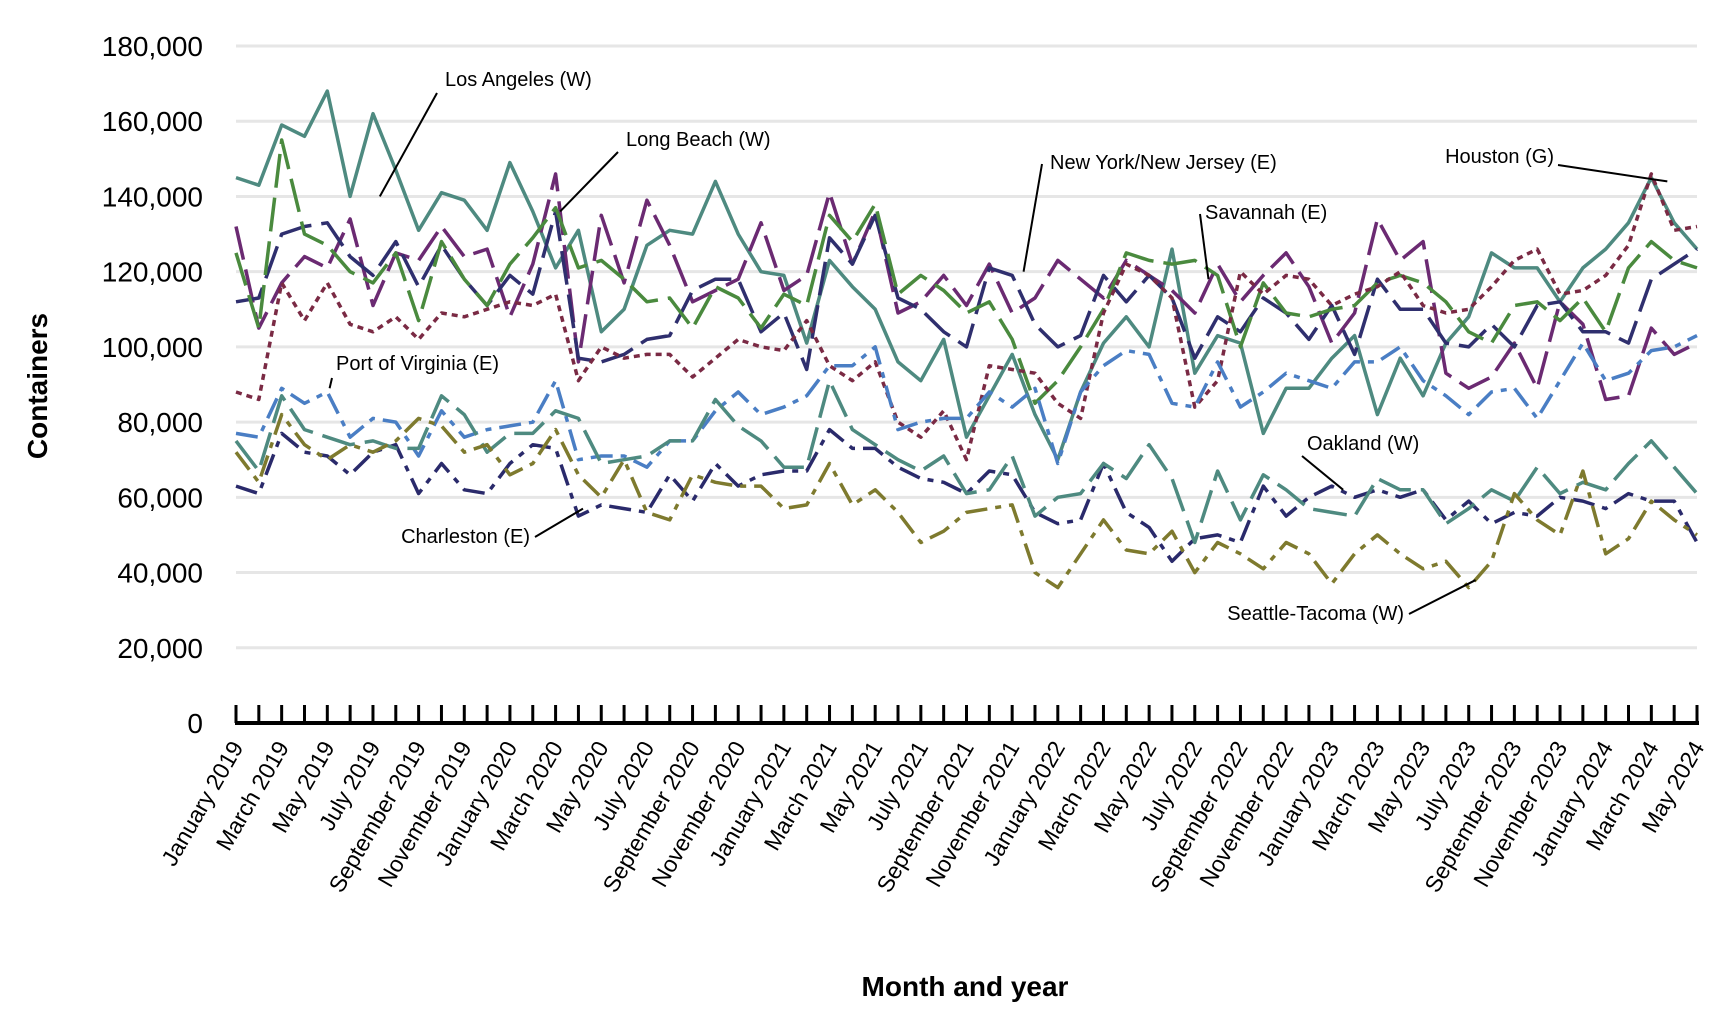  I want to click on y-tick-label: 100,000, so click(152, 347).